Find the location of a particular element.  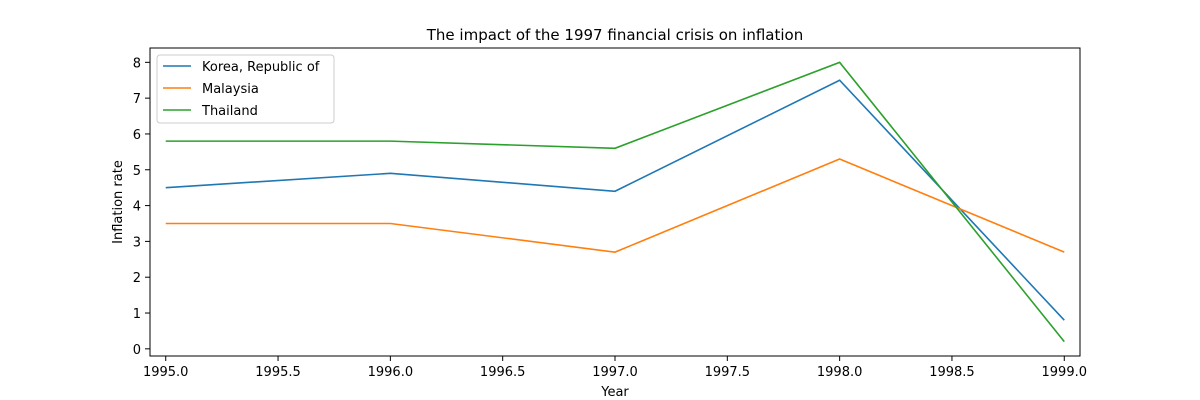

x-tick-label: 1997.5 is located at coordinates (728, 372).